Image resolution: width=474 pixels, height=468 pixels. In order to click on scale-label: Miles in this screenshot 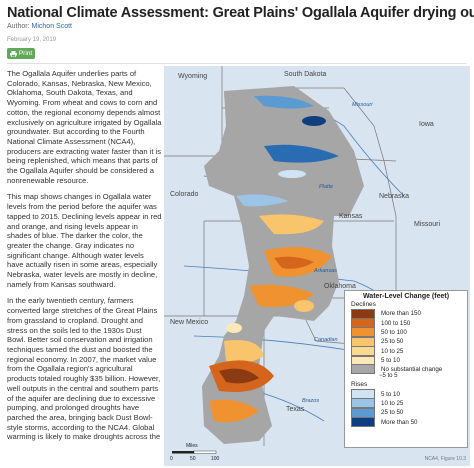, I will do `click(192, 446)`.